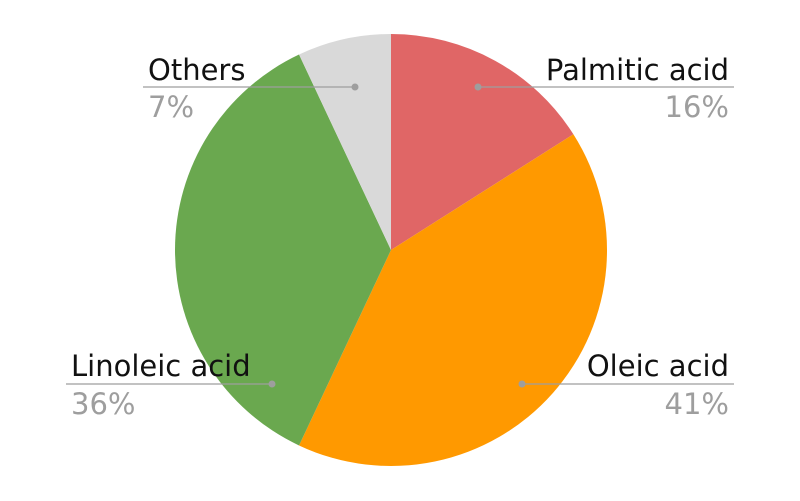  I want to click on callout-linoleic-acid: Linoleic acid 36%, so click(171, 385).